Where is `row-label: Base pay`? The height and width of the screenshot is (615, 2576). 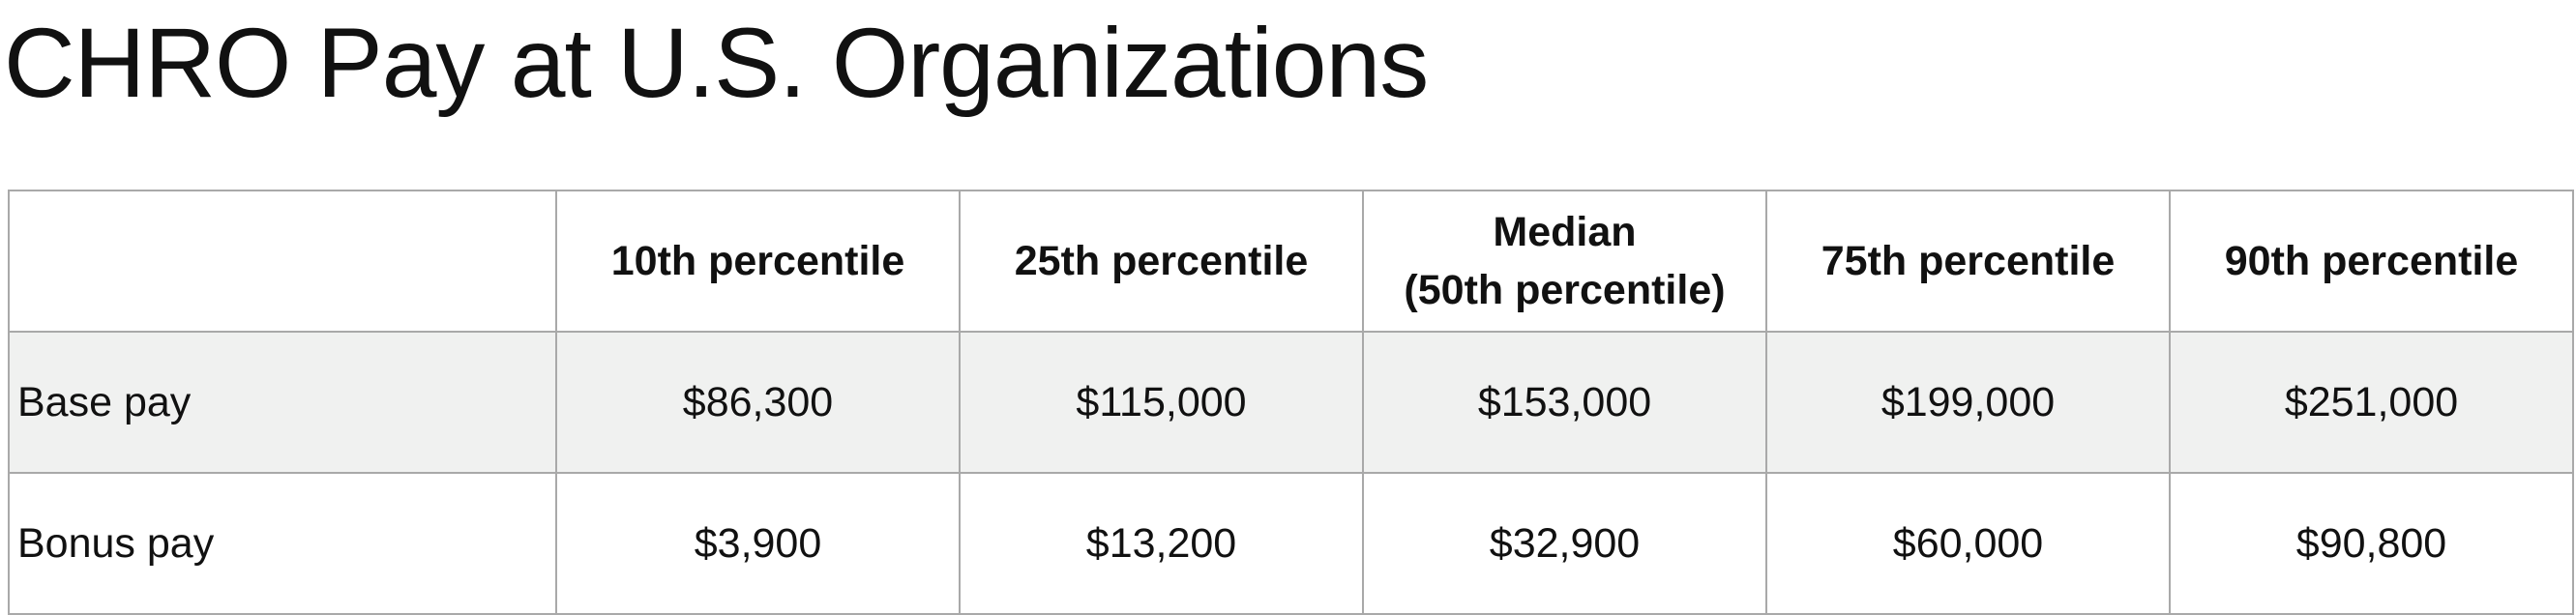
row-label: Base pay is located at coordinates (282, 402).